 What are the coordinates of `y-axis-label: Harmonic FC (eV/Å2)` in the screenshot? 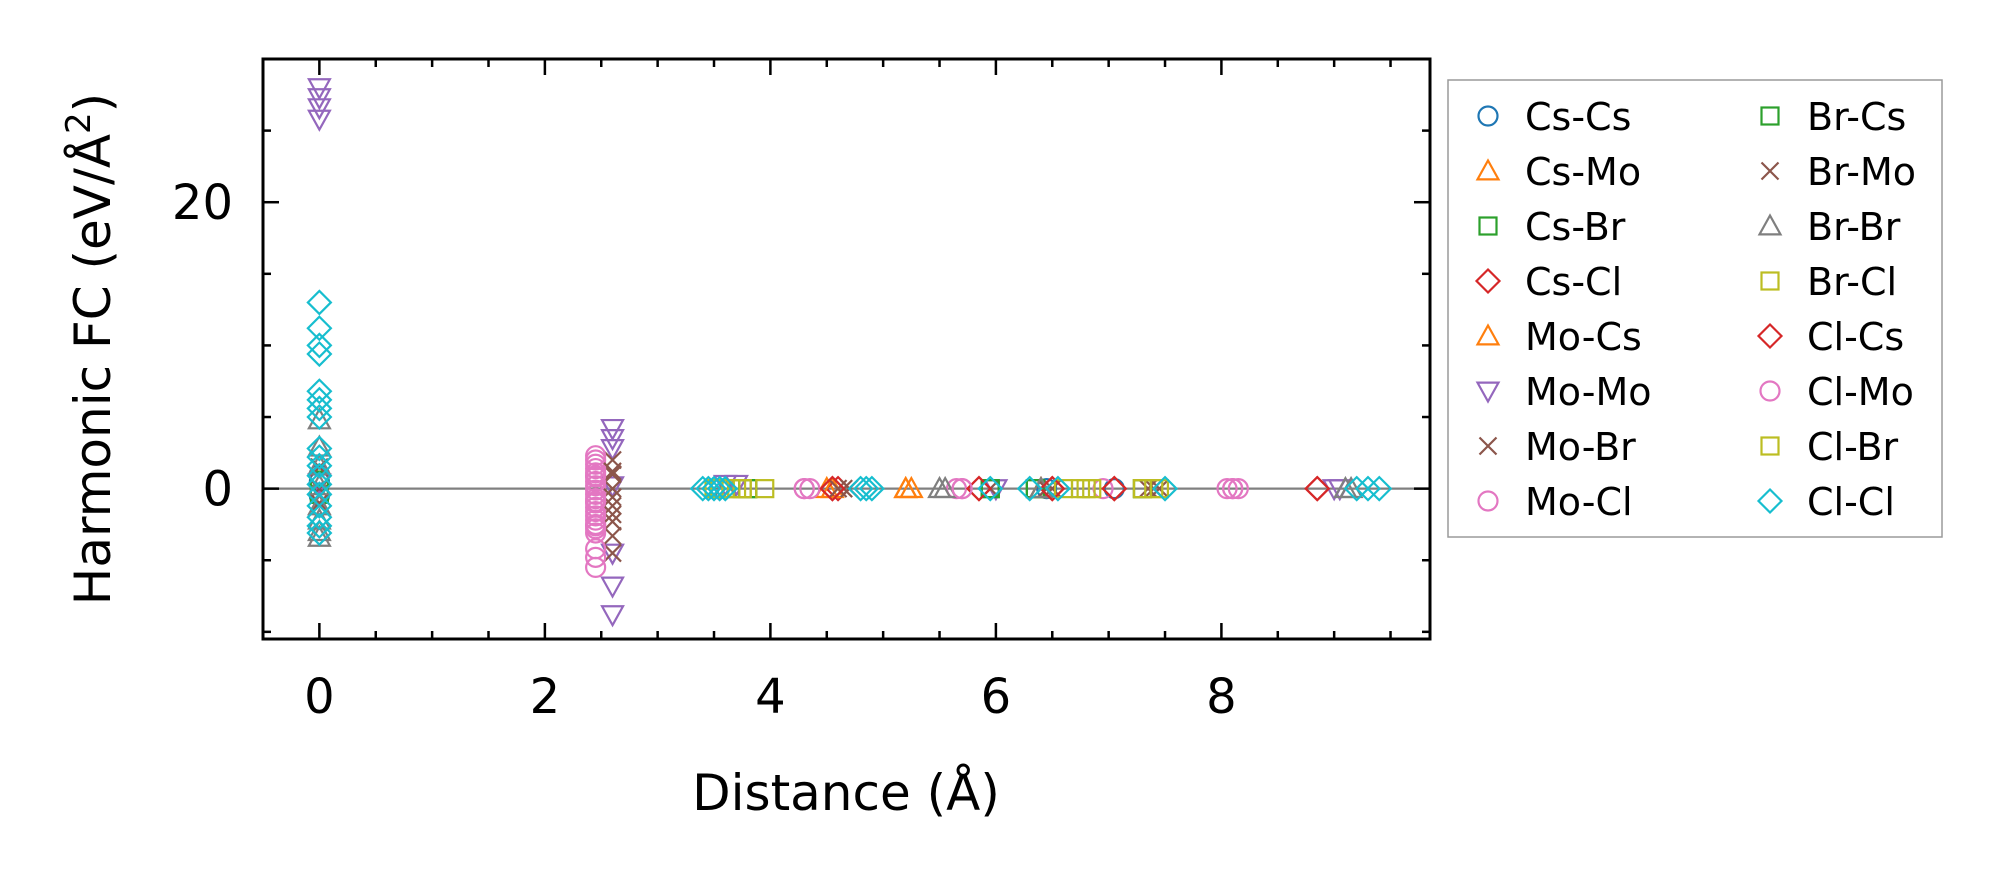 It's located at (90, 349).